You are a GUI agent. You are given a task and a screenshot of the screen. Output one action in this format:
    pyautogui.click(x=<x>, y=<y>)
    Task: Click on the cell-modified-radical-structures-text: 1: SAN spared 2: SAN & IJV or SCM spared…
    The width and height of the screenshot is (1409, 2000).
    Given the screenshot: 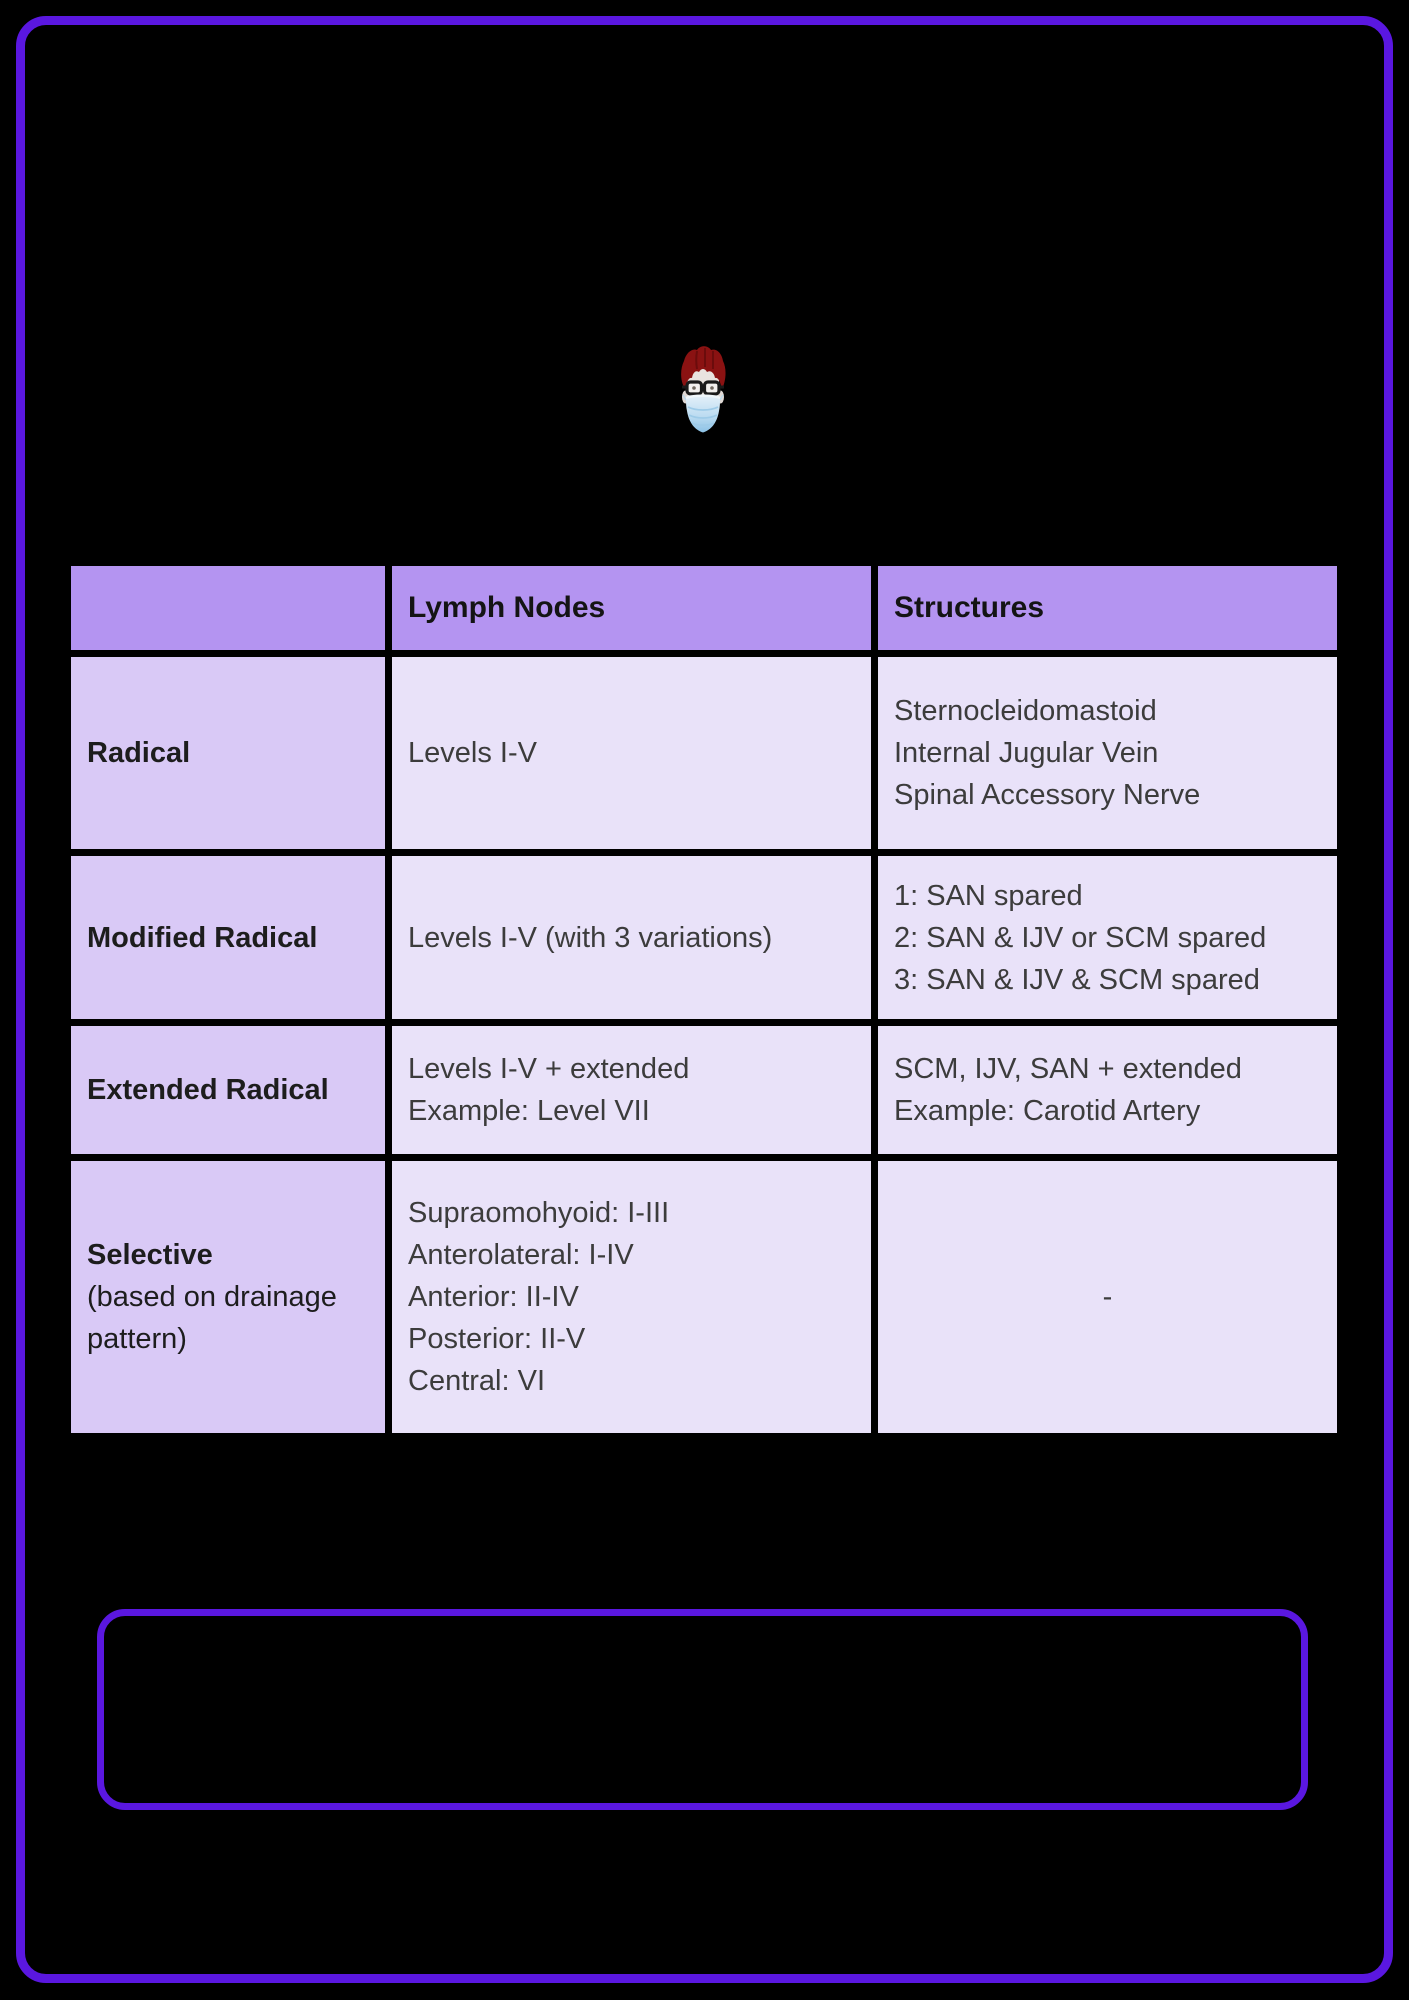 What is the action you would take?
    pyautogui.click(x=1080, y=937)
    